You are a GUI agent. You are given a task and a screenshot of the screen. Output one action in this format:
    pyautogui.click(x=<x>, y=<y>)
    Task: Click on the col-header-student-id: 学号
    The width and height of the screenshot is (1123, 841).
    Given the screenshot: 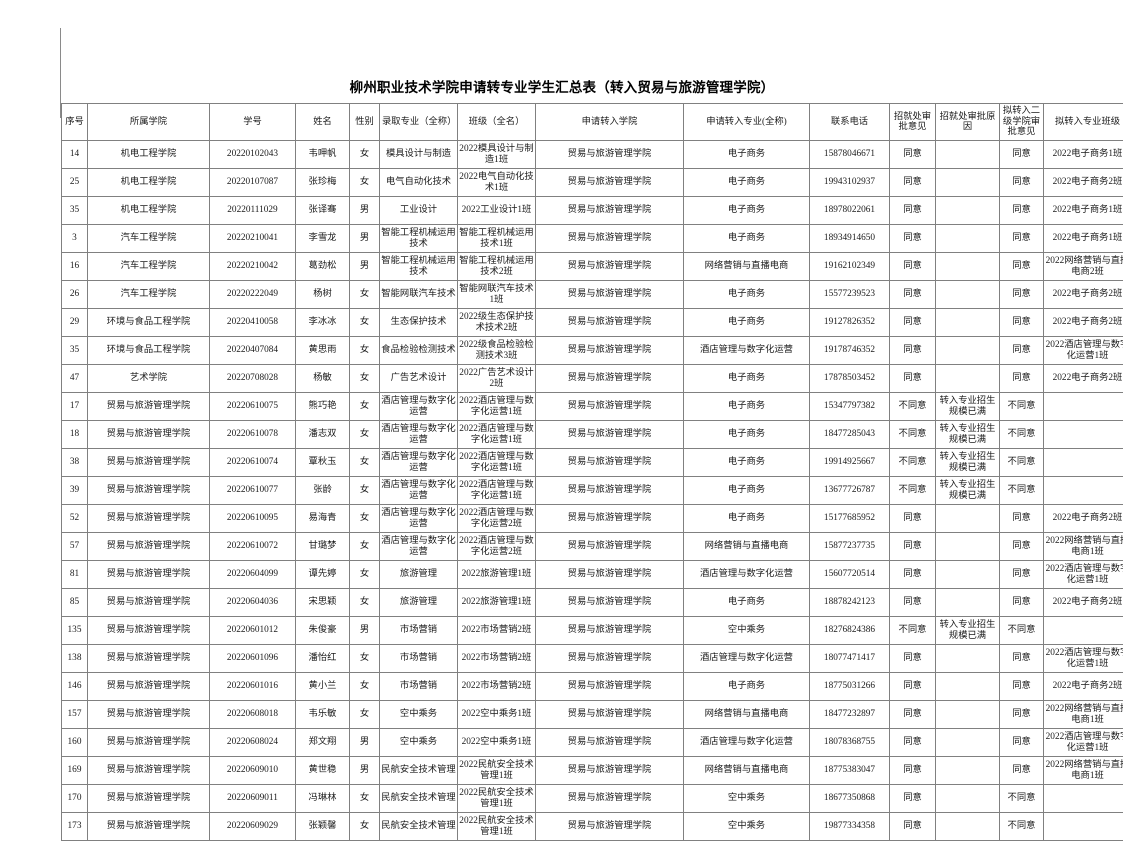 What is the action you would take?
    pyautogui.click(x=253, y=122)
    